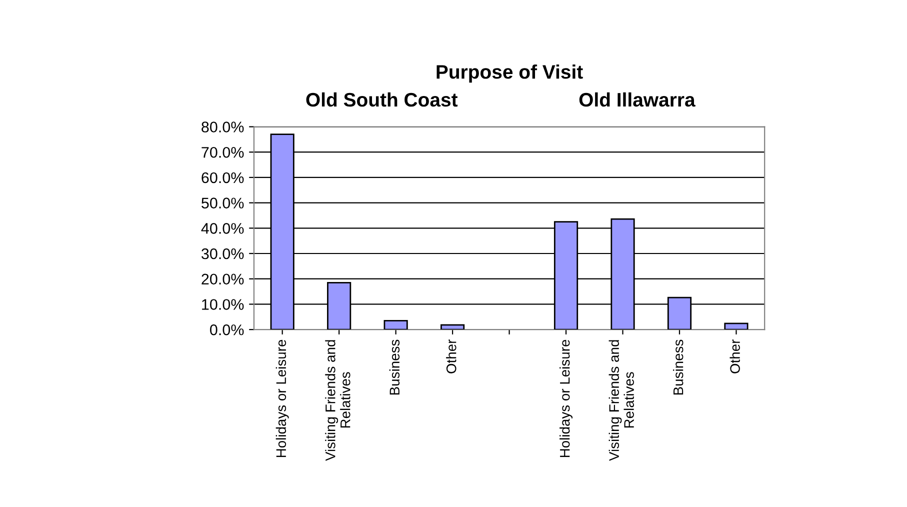  What do you see at coordinates (223, 254) in the screenshot?
I see `y-tick-label: 30.0%` at bounding box center [223, 254].